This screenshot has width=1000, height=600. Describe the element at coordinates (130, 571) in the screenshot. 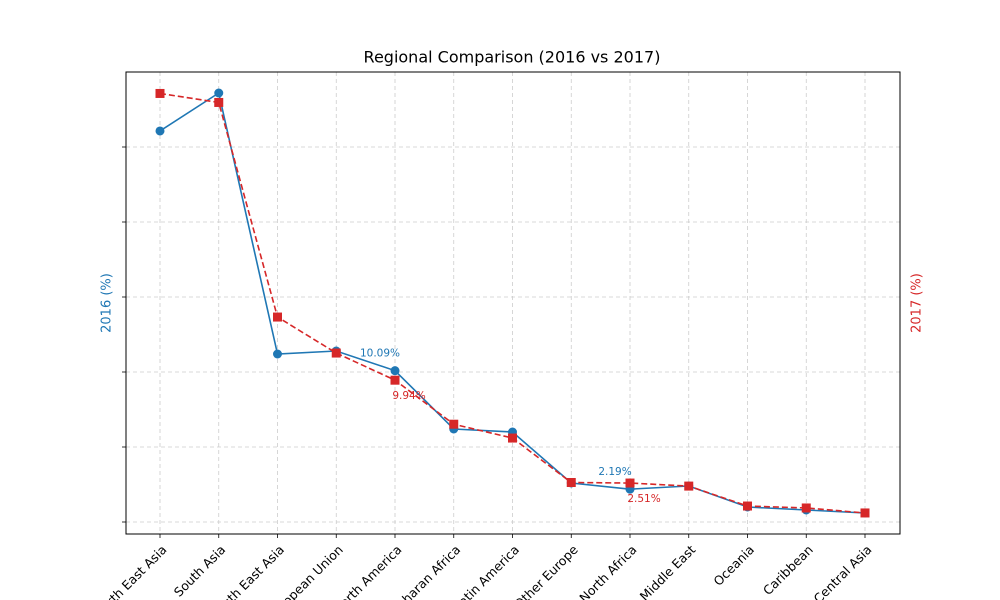

I see `x-tick-label: North East Asia` at that location.